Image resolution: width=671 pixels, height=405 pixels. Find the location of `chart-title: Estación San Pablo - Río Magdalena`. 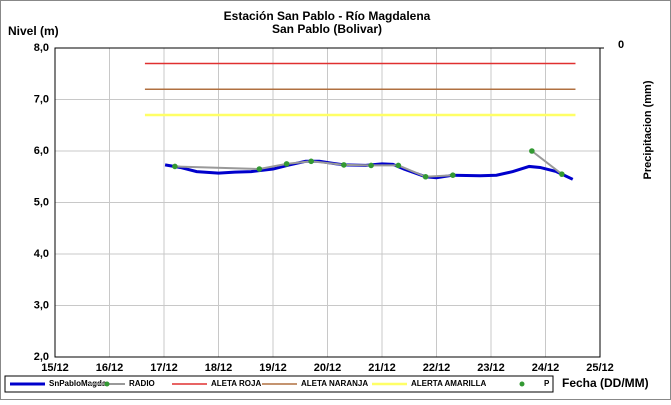

chart-title: Estación San Pablo - Río Magdalena is located at coordinates (327, 16).